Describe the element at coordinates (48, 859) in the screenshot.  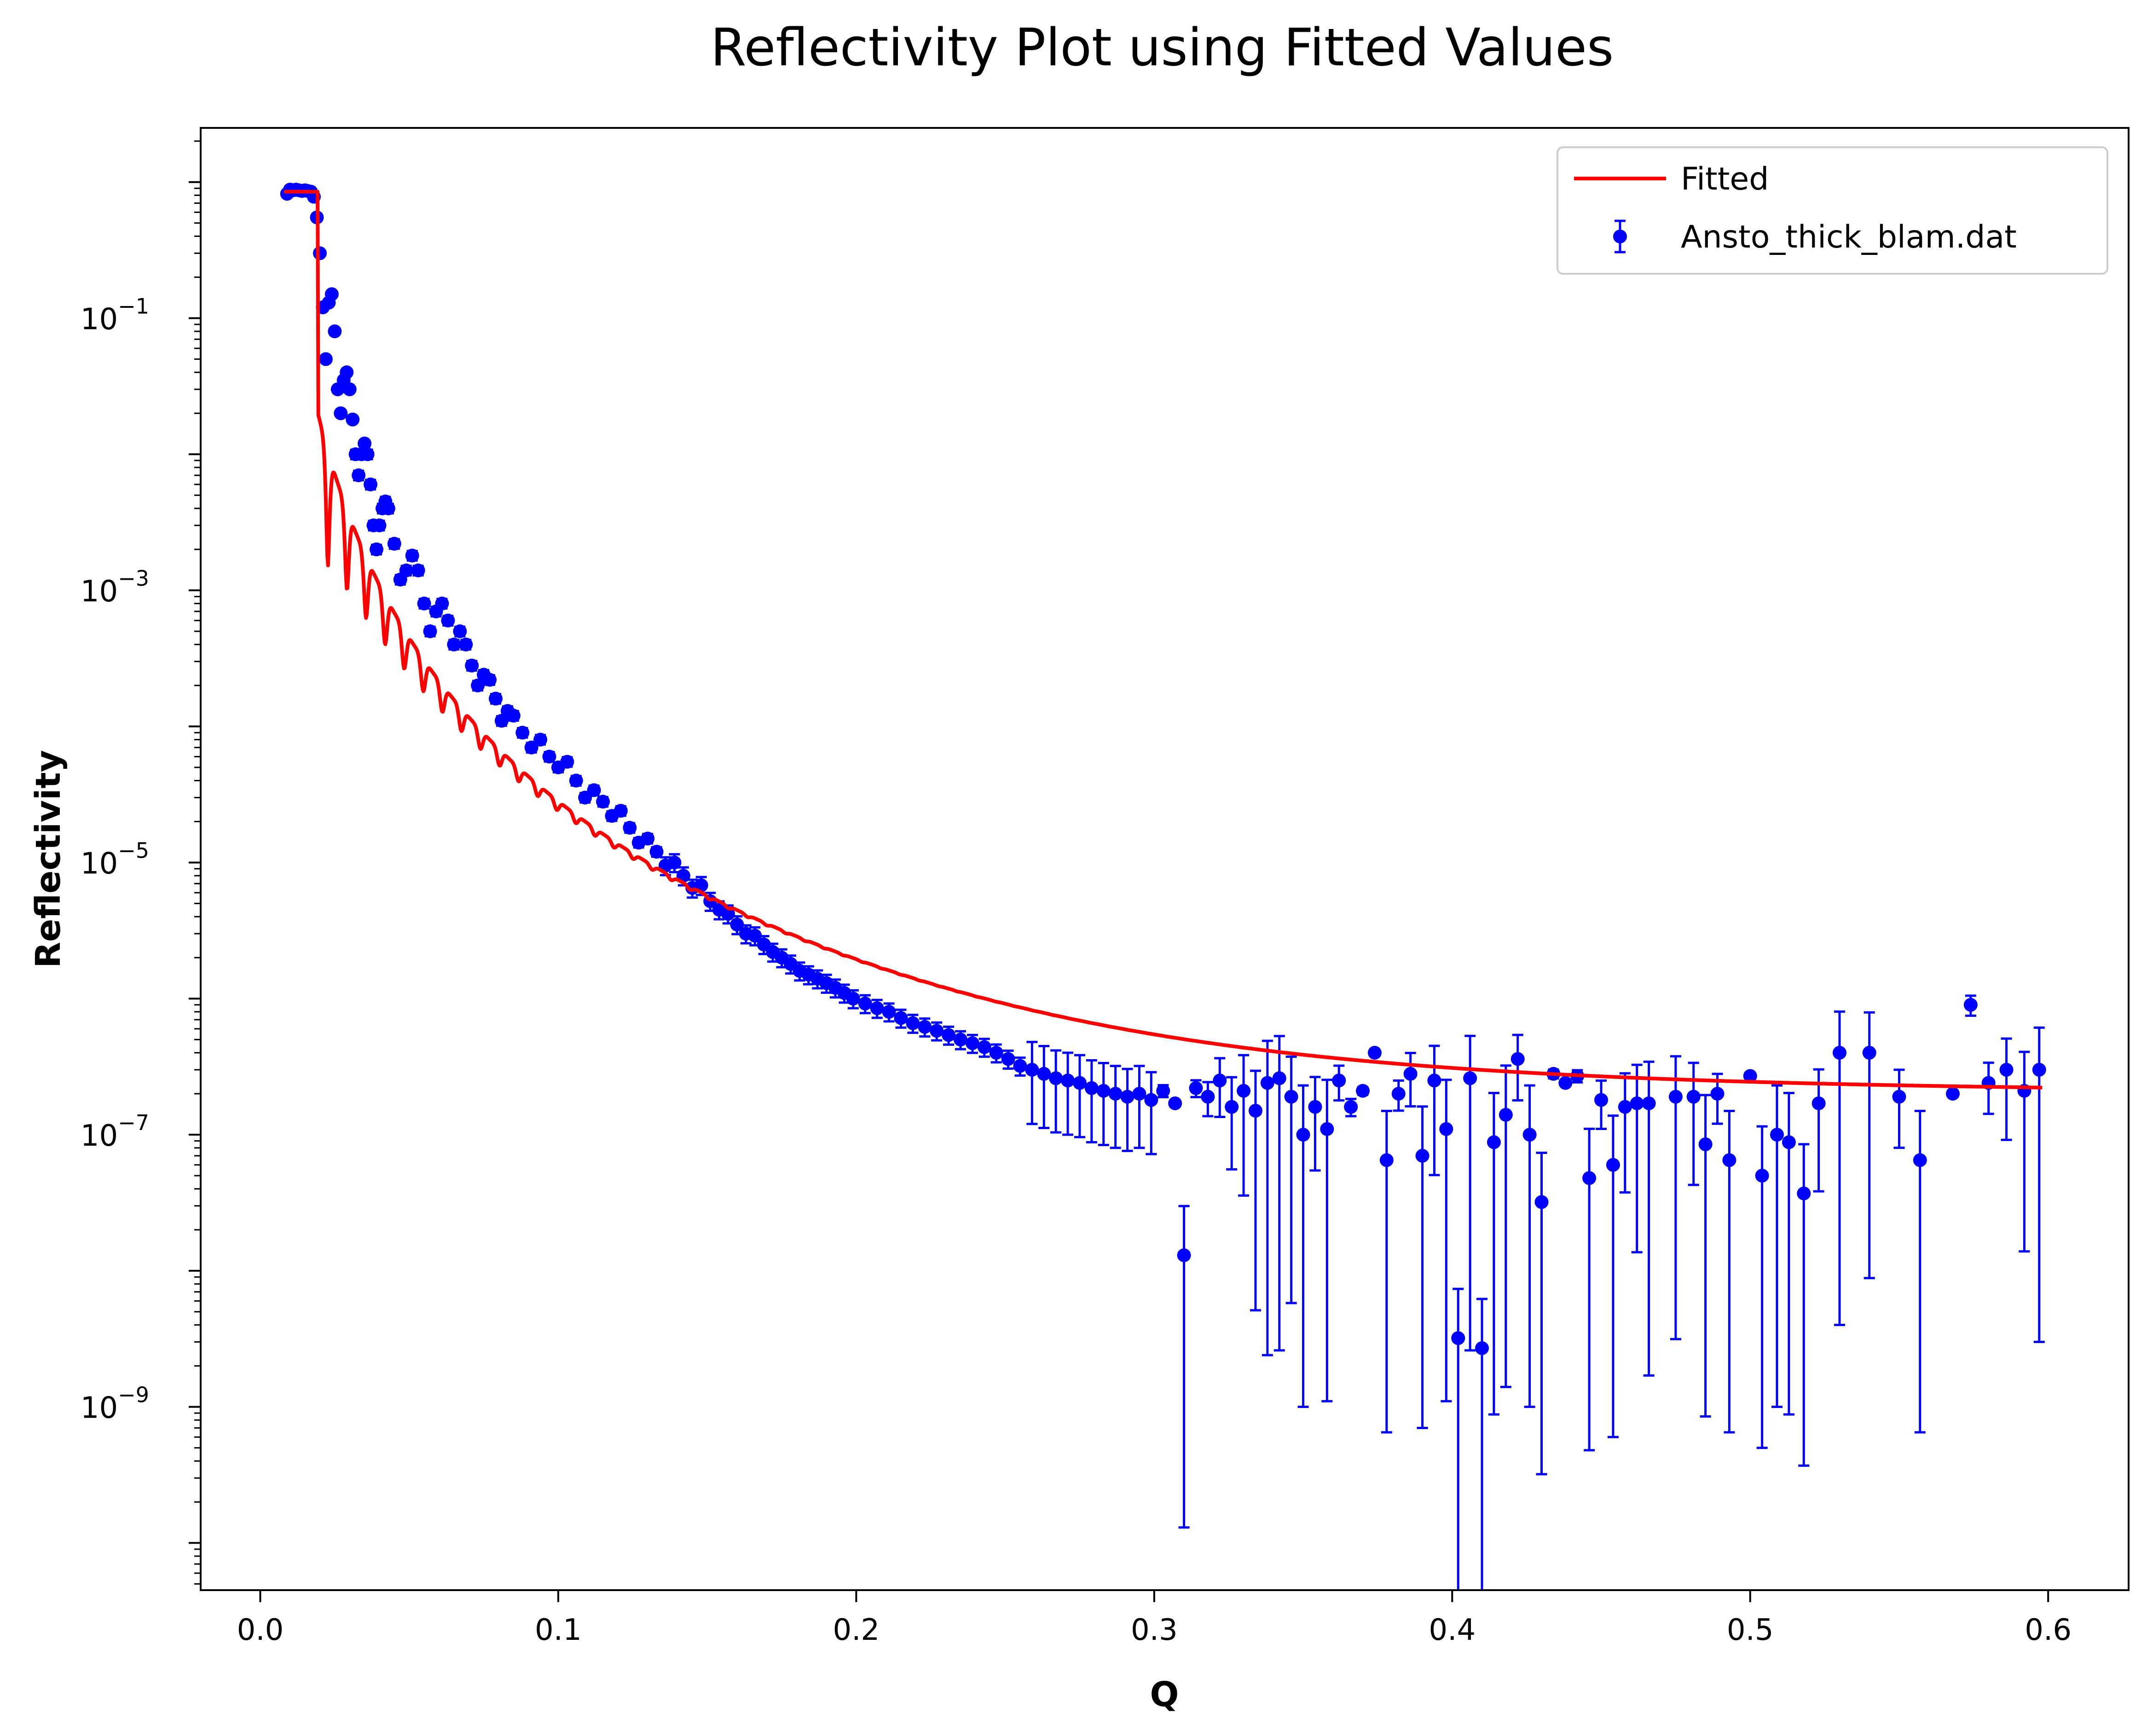
I see `y-axis-label: Reflectivity` at that location.